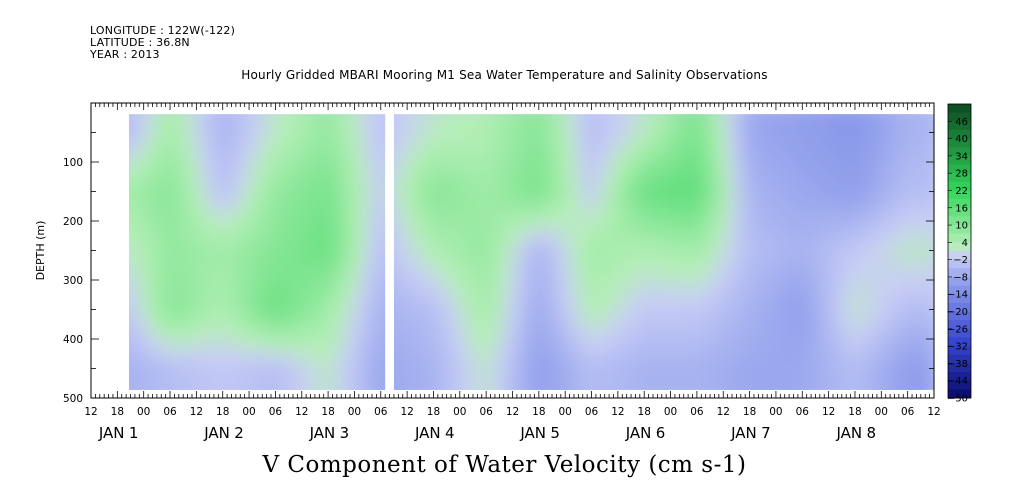 This screenshot has height=504, width=1009. Describe the element at coordinates (276, 412) in the screenshot. I see `x-hour-label: 06` at that location.